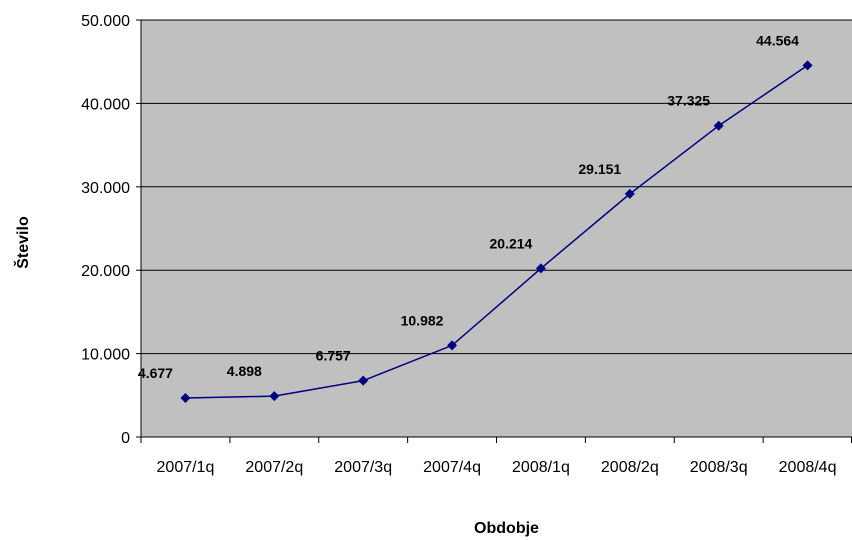 The height and width of the screenshot is (540, 852). I want to click on y-tick-label: 20.000, so click(105, 271).